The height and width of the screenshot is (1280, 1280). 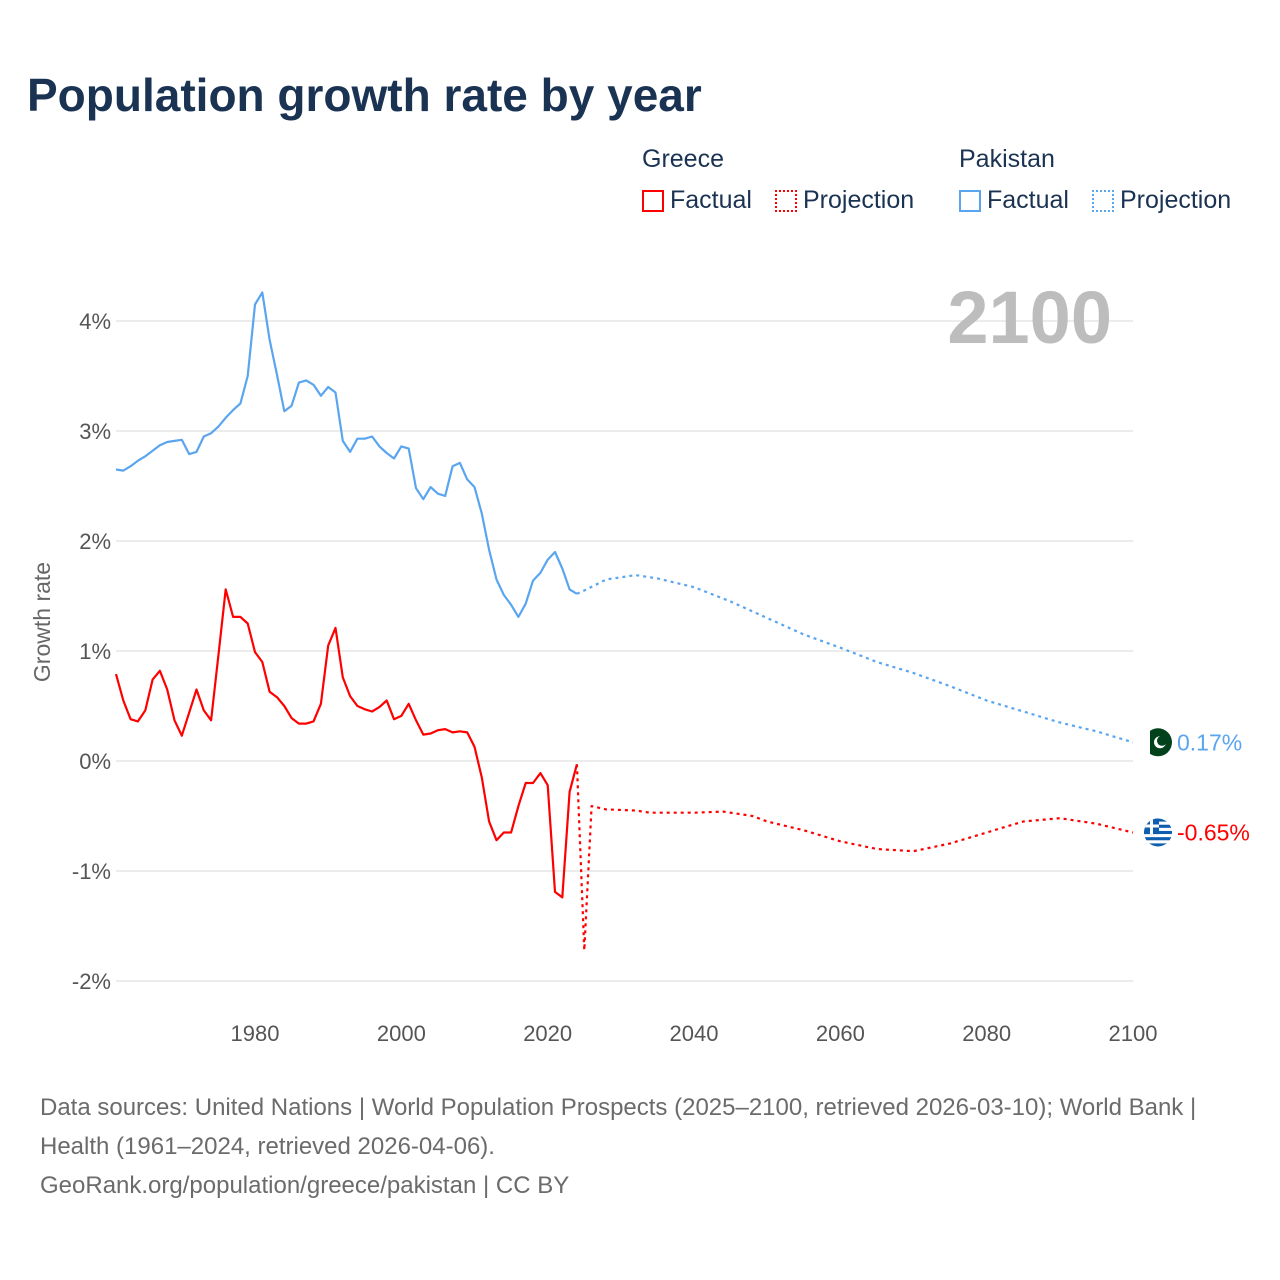 What do you see at coordinates (1133, 1033) in the screenshot?
I see `x-tick-label: 2100` at bounding box center [1133, 1033].